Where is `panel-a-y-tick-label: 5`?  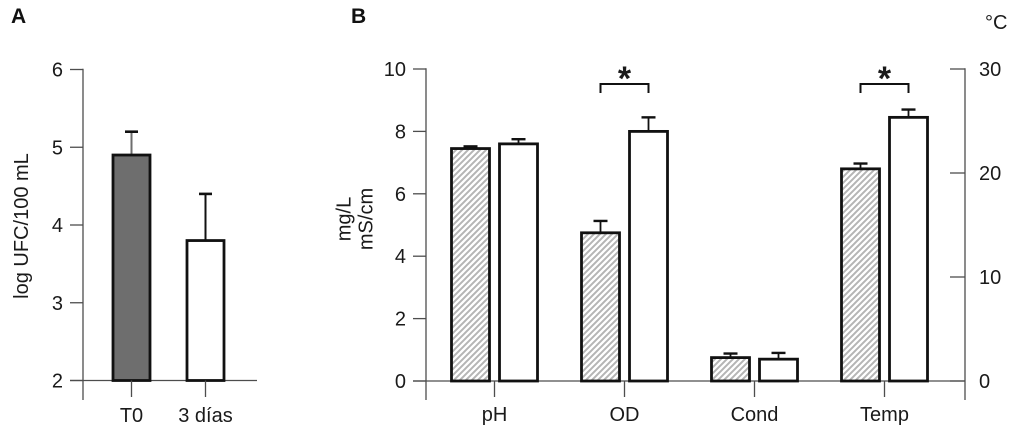 panel-a-y-tick-label: 5 is located at coordinates (57, 148).